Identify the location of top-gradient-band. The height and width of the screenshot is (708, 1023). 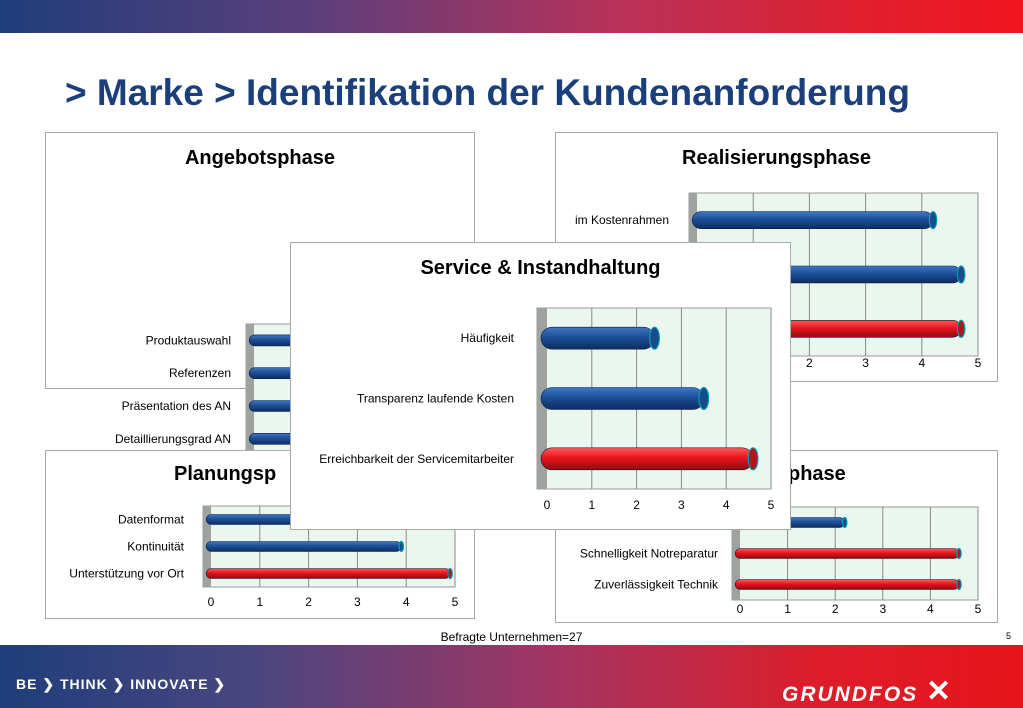
(511, 16).